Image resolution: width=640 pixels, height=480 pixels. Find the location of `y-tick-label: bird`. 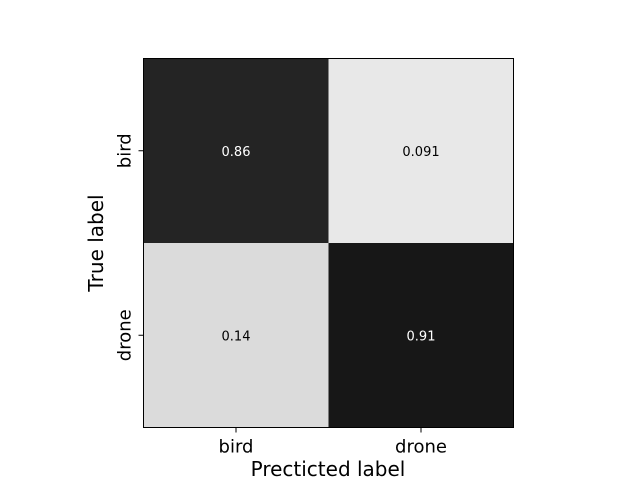

y-tick-label: bird is located at coordinates (125, 150).